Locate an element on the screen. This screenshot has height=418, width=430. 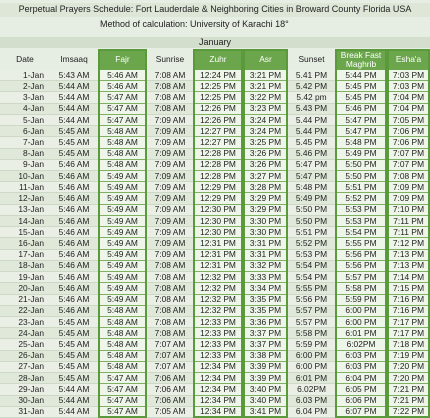
date-cell: 4-Jan is located at coordinates (25, 109).